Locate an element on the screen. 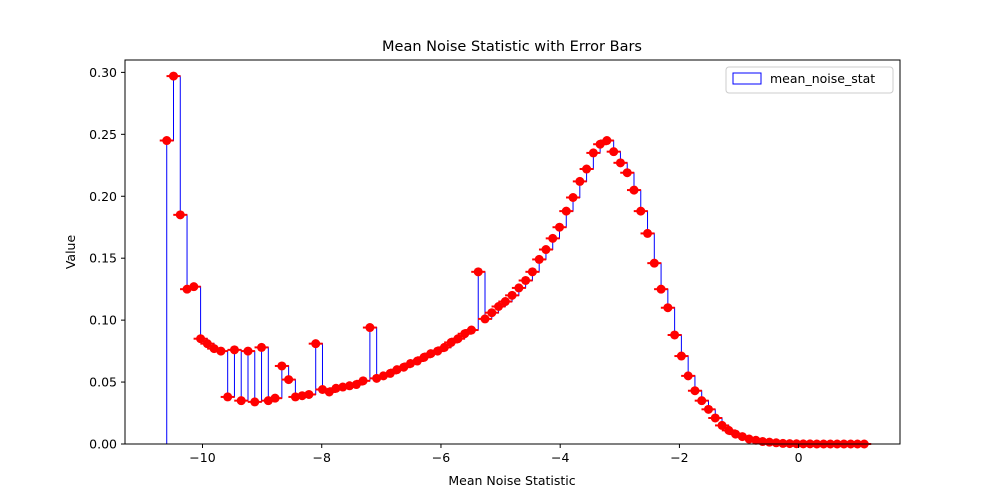 This screenshot has height=504, width=1000. y-tick-label: 0.00 is located at coordinates (103, 444).